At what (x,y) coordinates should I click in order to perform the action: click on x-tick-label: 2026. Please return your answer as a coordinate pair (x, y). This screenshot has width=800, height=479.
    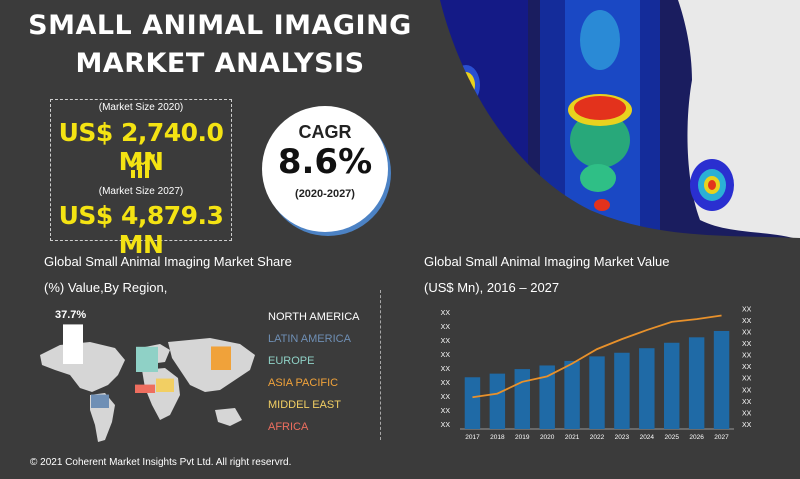
    Looking at the image, I should click on (696, 437).